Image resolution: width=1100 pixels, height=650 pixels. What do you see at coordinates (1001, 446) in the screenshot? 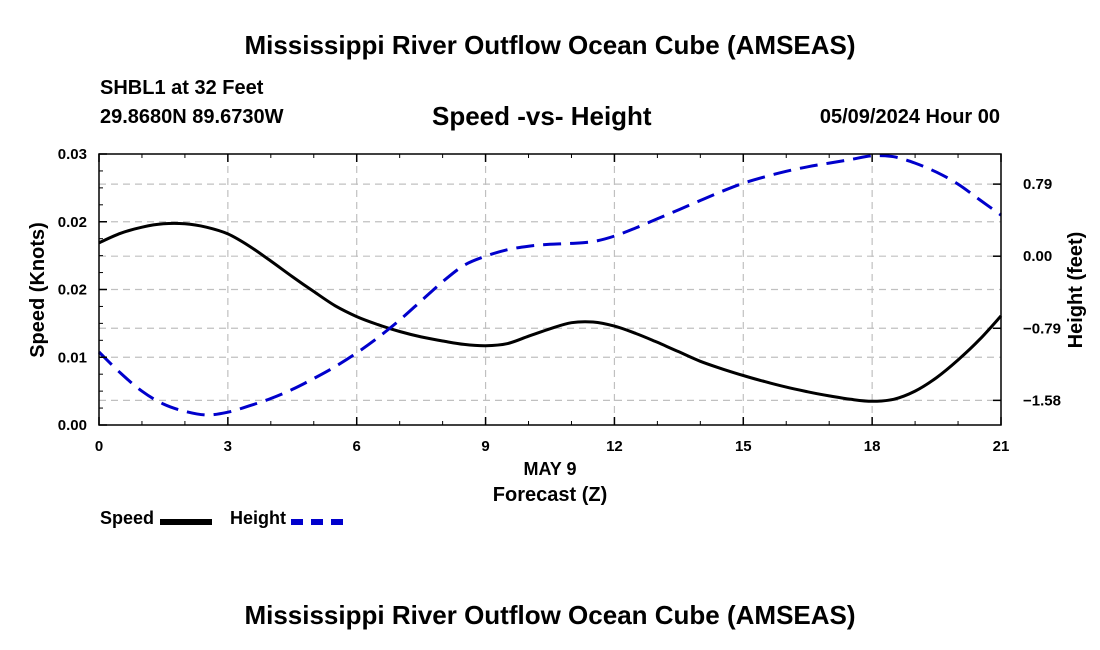
I see `x-tick-label: 21` at bounding box center [1001, 446].